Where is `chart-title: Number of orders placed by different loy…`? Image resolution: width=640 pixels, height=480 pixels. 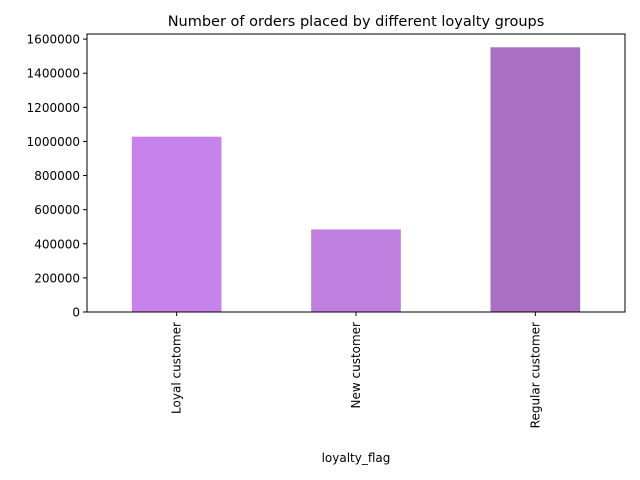 chart-title: Number of orders placed by different loy… is located at coordinates (356, 22).